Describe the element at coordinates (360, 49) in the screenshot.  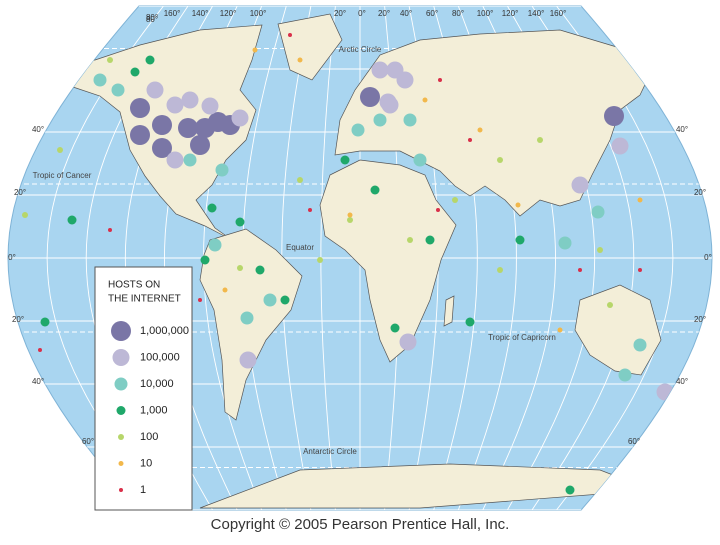
I see `latitude-line-label: Arctic Circle` at that location.